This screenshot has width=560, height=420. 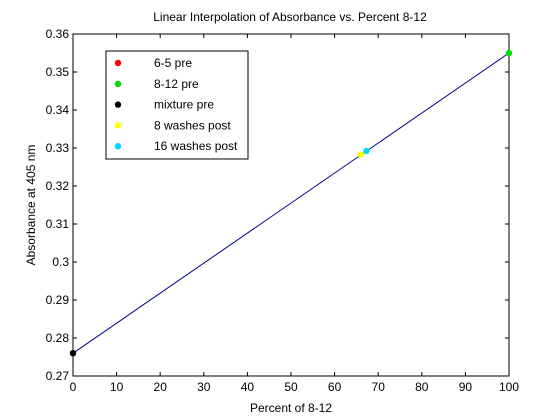 I want to click on y-tick-label: 0.28, so click(x=58, y=338).